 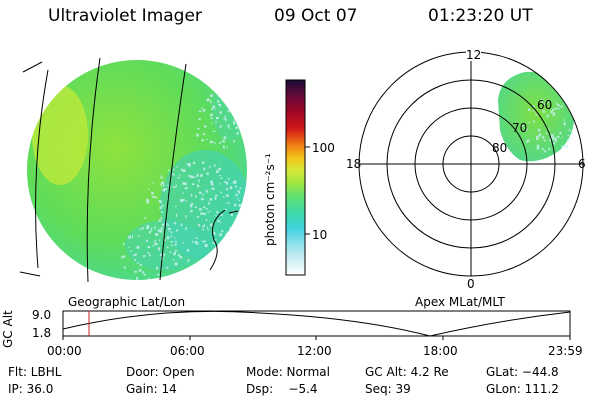 What do you see at coordinates (127, 302) in the screenshot?
I see `left-panel-caption: Geographic Lat/Lon` at bounding box center [127, 302].